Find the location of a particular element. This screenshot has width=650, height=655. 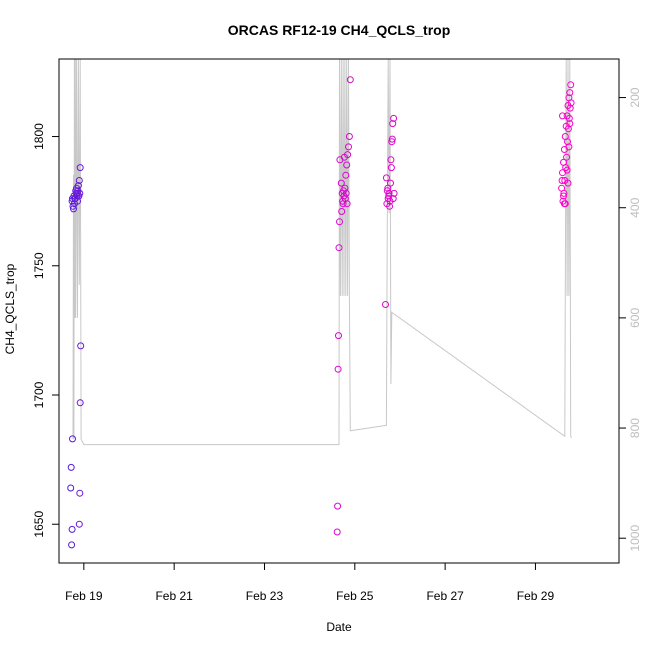

x-tick-label: Feb 23 is located at coordinates (265, 596).